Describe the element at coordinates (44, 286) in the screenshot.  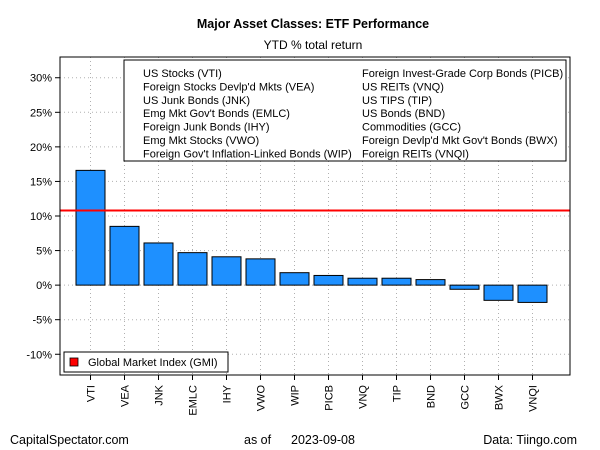
I see `y-tick-label: 0%` at that location.